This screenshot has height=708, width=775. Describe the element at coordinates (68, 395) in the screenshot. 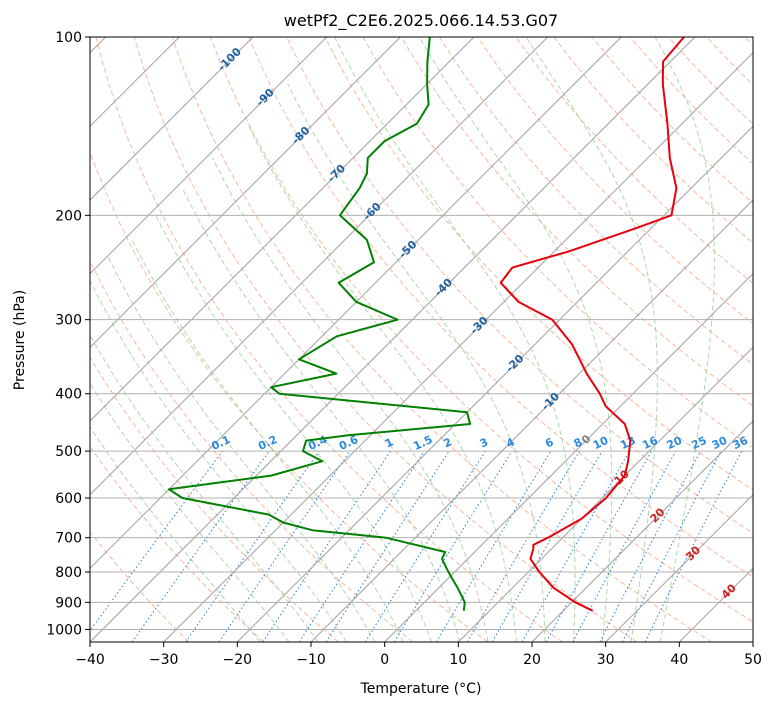

I see `y-tick-label: 400` at that location.